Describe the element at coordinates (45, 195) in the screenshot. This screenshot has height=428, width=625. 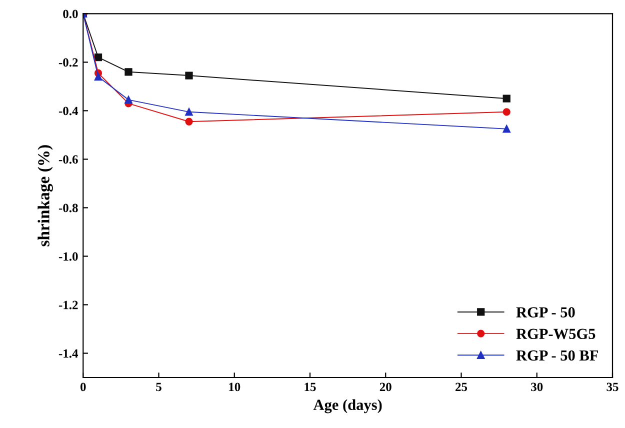
I see `y-axis-title: shrinkage (%)` at that location.